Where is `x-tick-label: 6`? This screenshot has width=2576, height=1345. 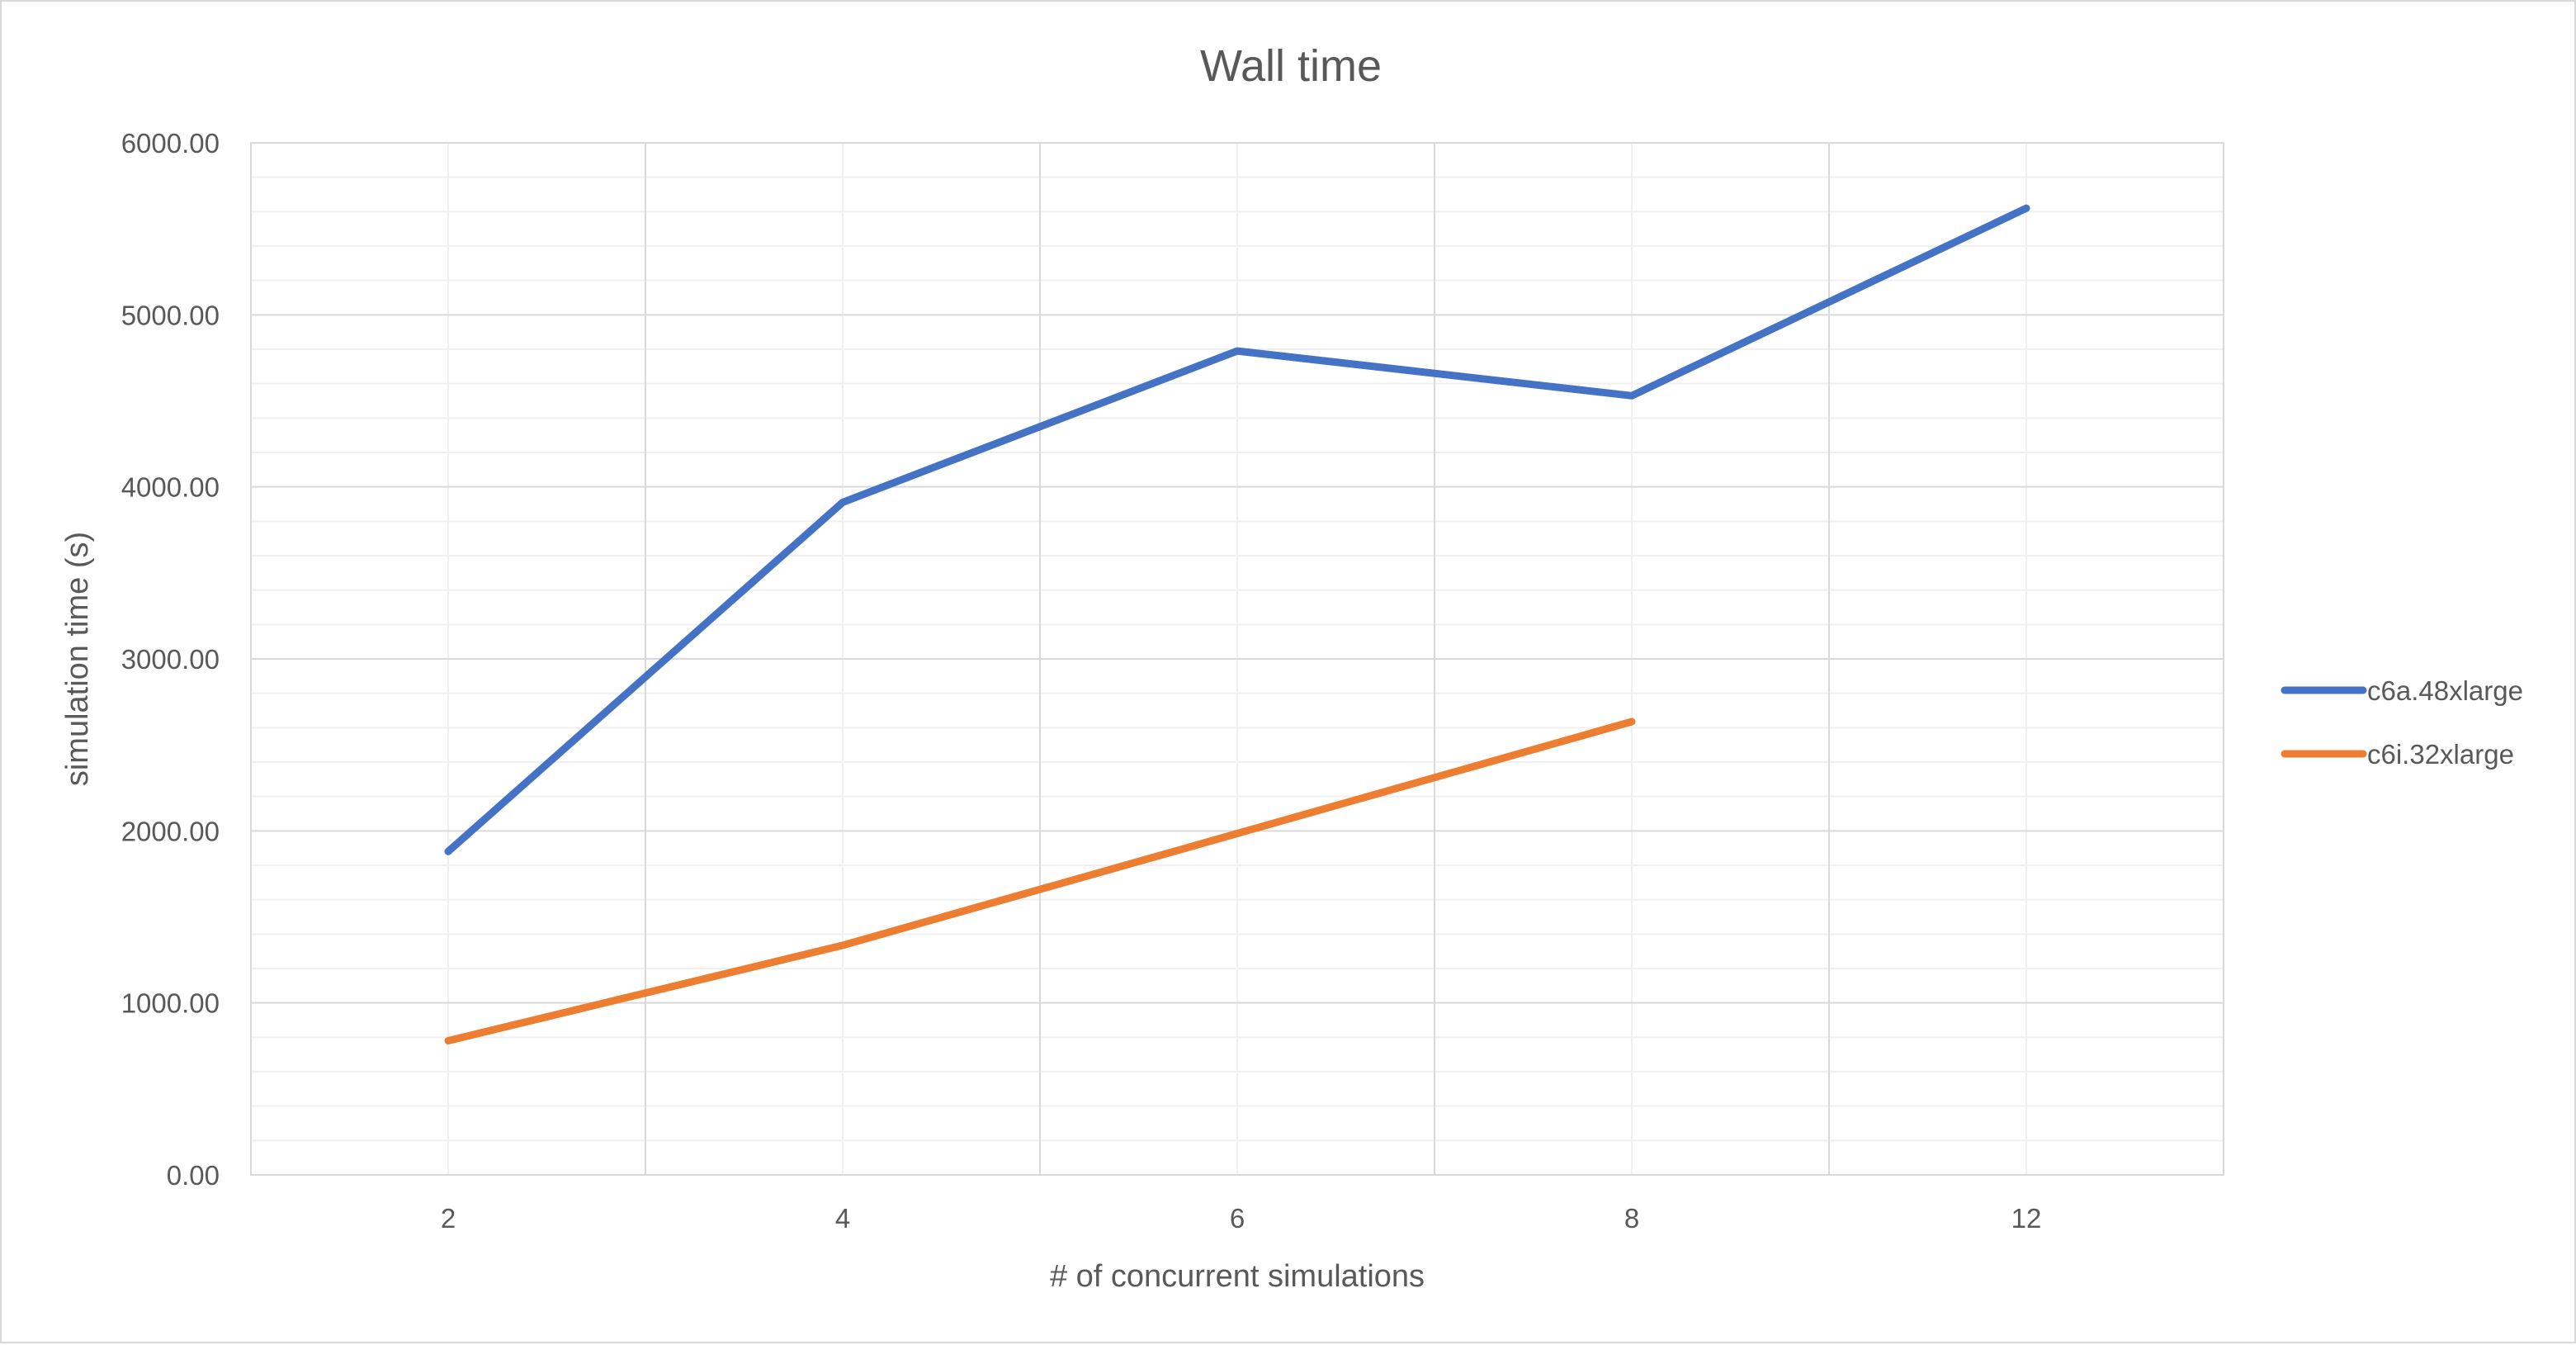
x-tick-label: 6 is located at coordinates (1237, 1218).